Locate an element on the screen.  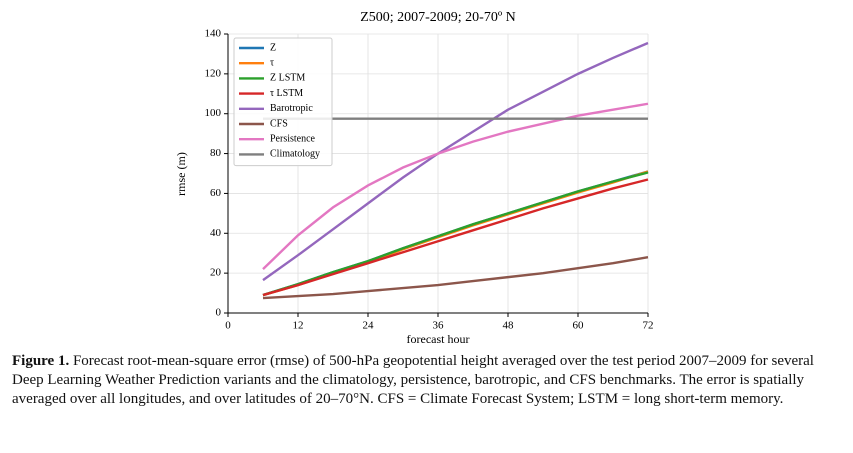
x-tick-label: 24 is located at coordinates (369, 326).